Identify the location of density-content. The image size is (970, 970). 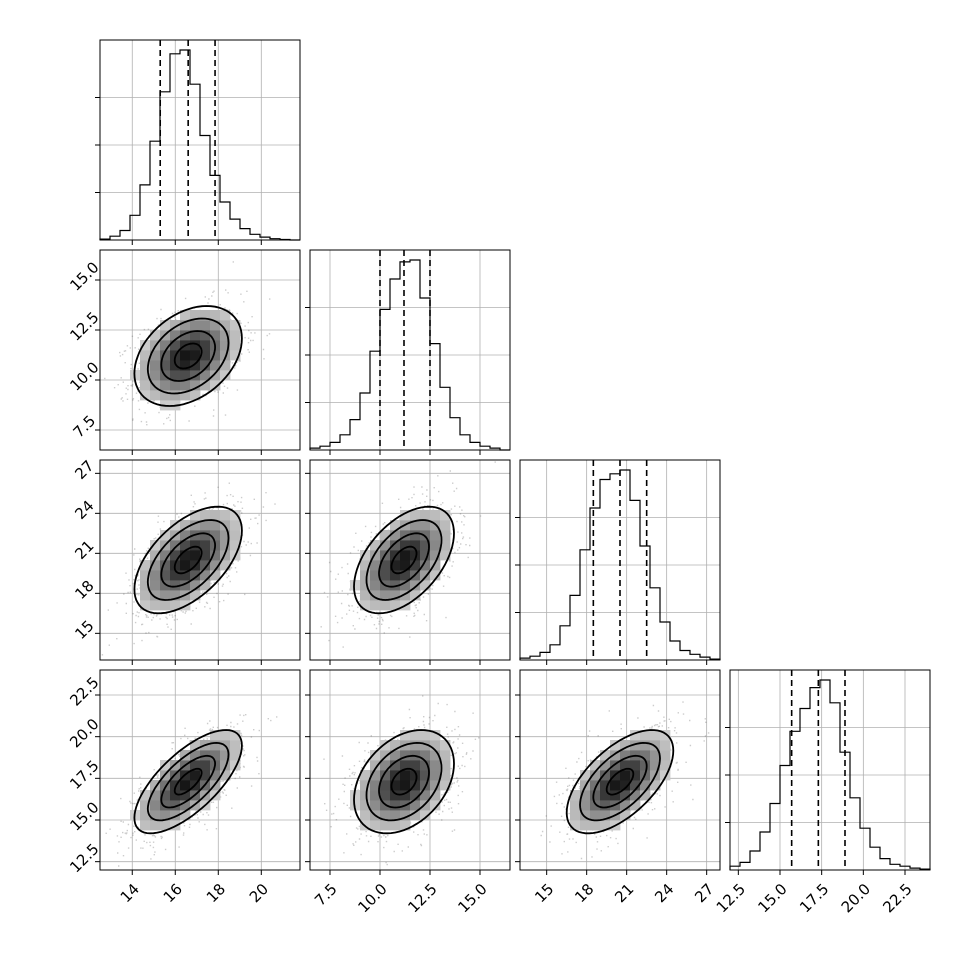
(620, 770).